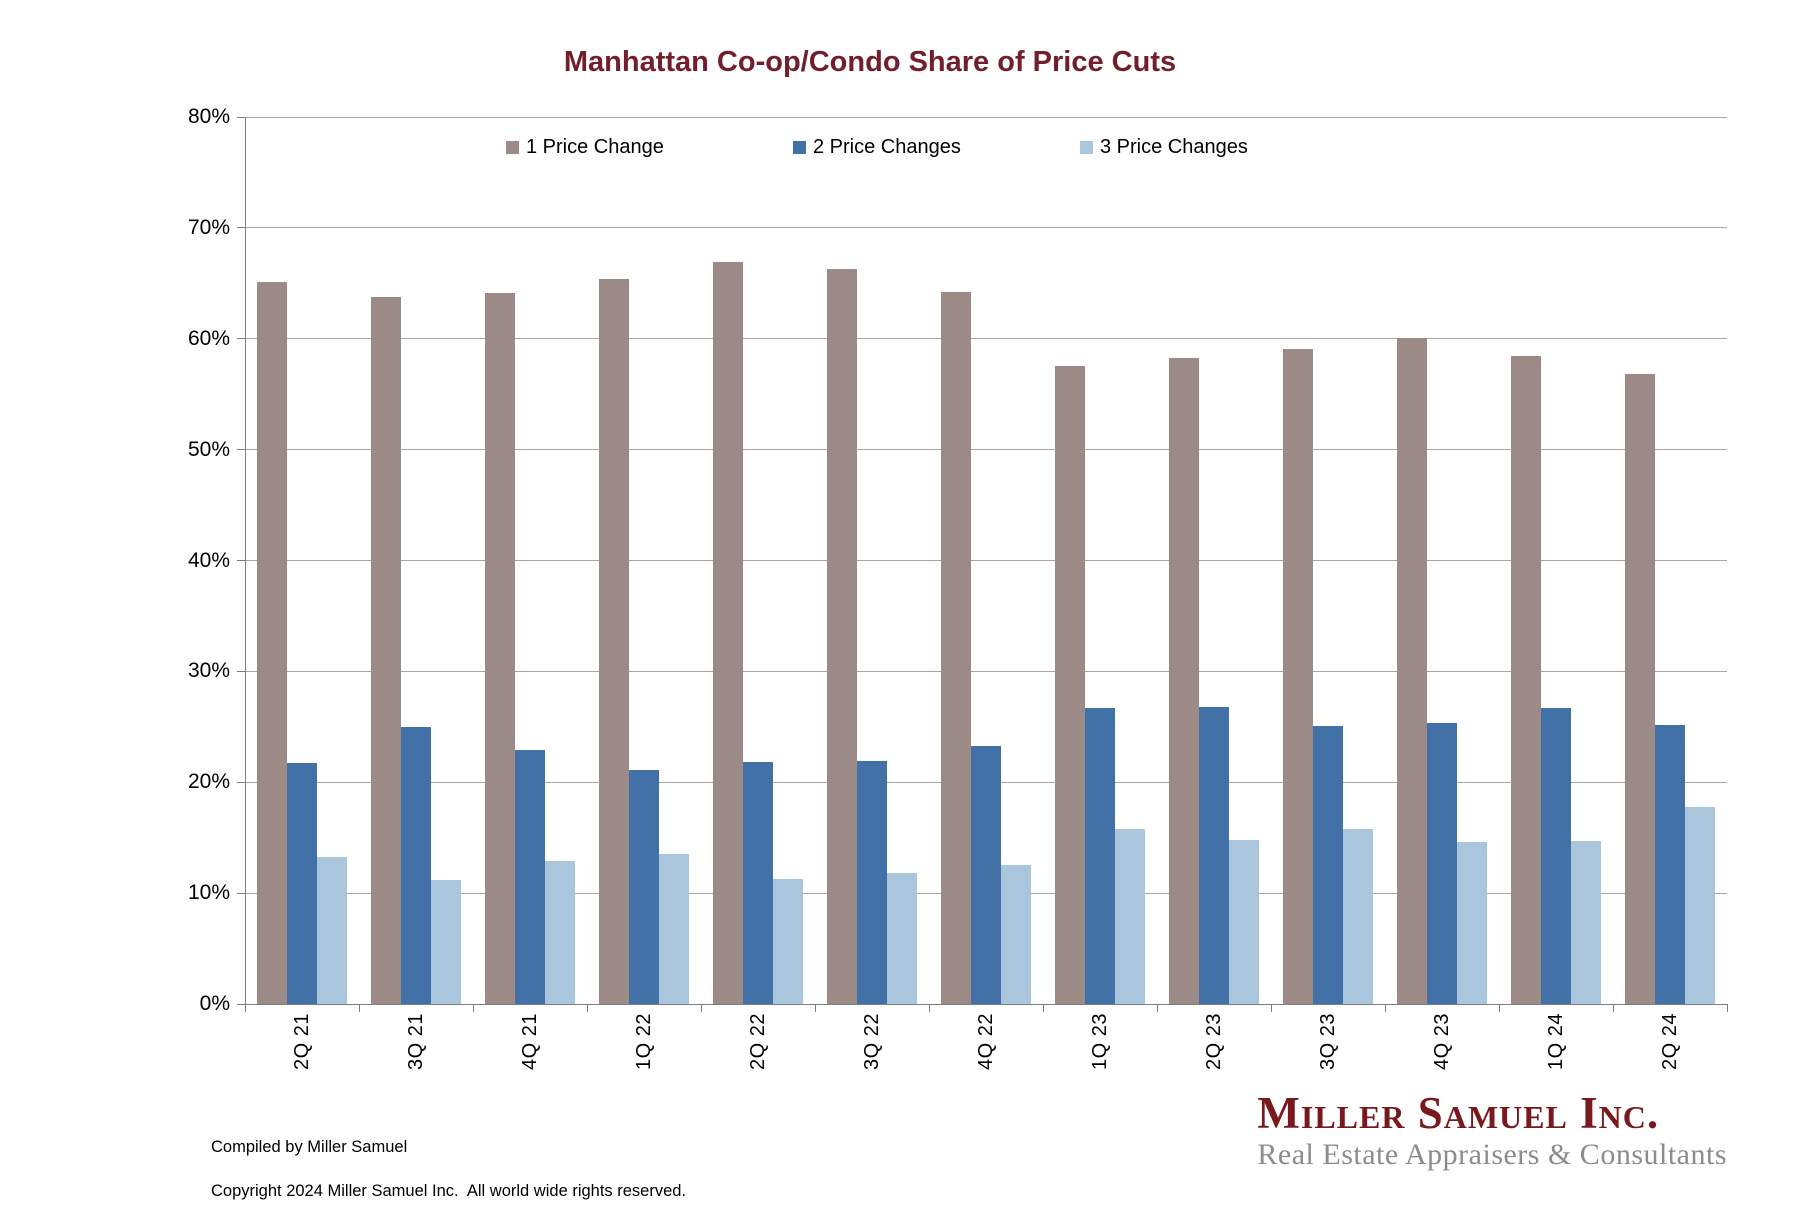 Image resolution: width=1800 pixels, height=1223 pixels. I want to click on x-axis-label-2q-21: 2Q 21, so click(302, 1041).